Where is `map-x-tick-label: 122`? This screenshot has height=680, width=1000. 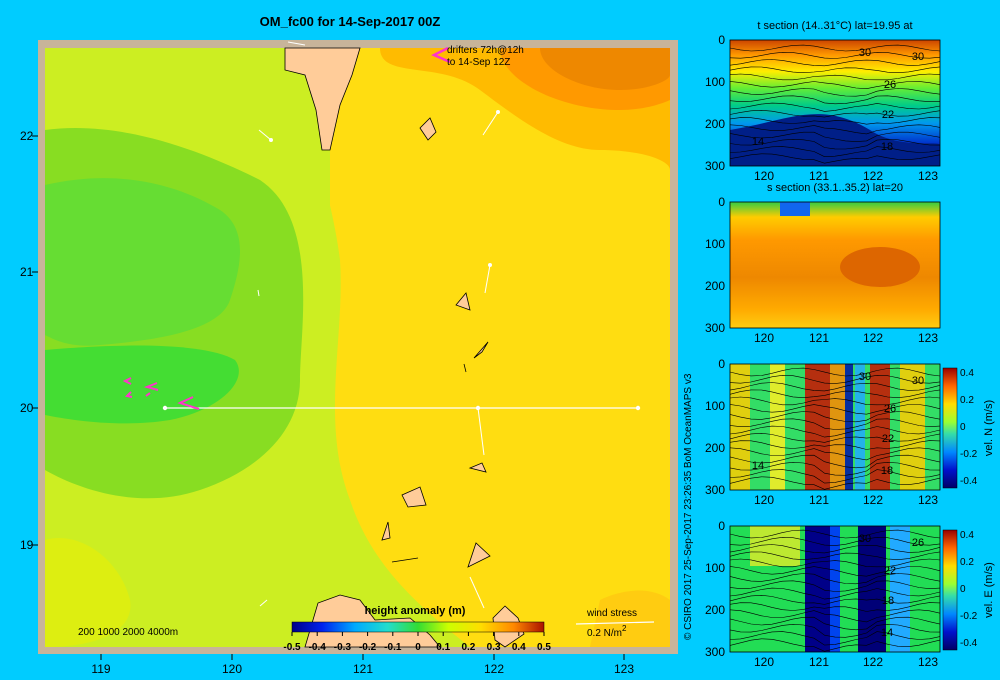
map-x-tick-label: 122 is located at coordinates (494, 669).